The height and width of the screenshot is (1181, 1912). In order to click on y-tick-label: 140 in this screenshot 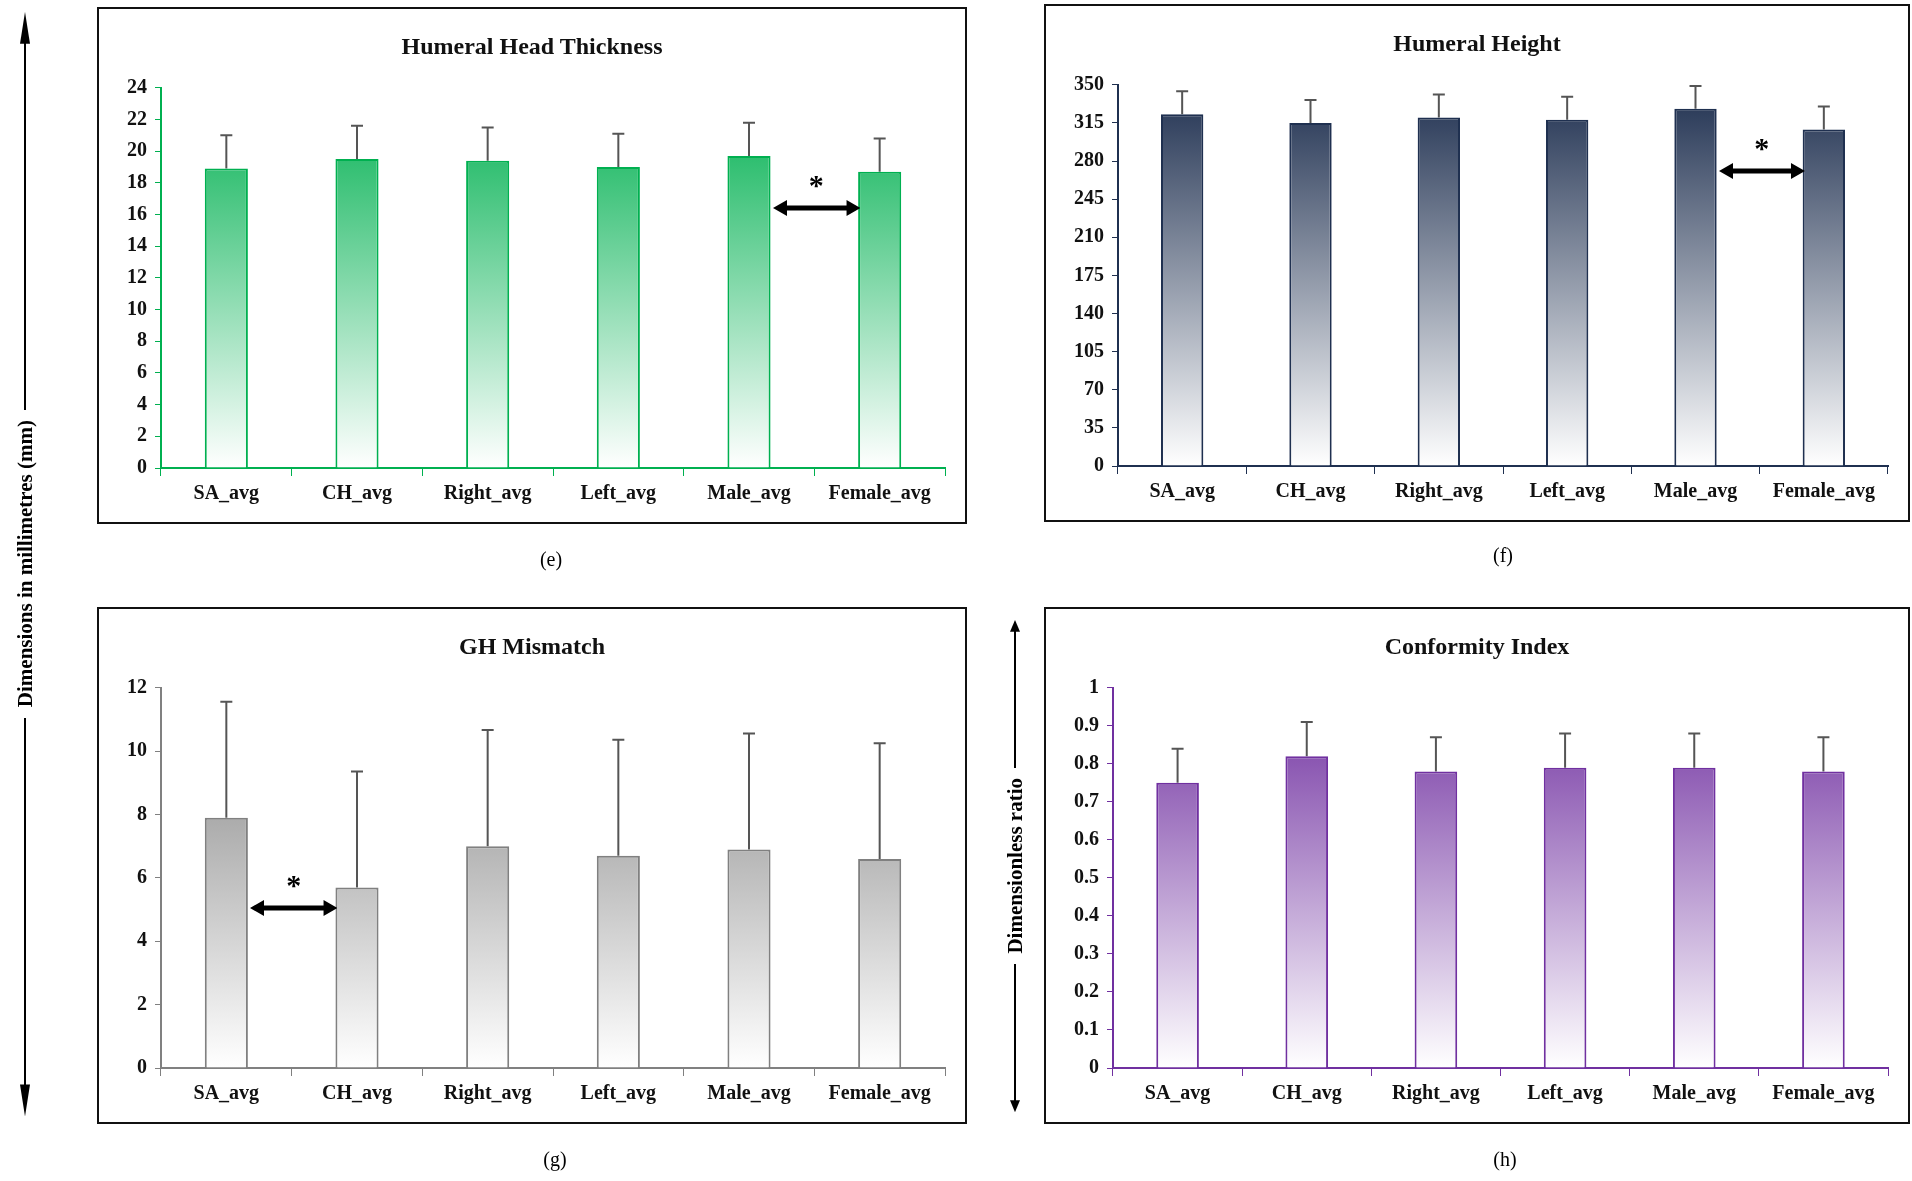, I will do `click(1089, 311)`.